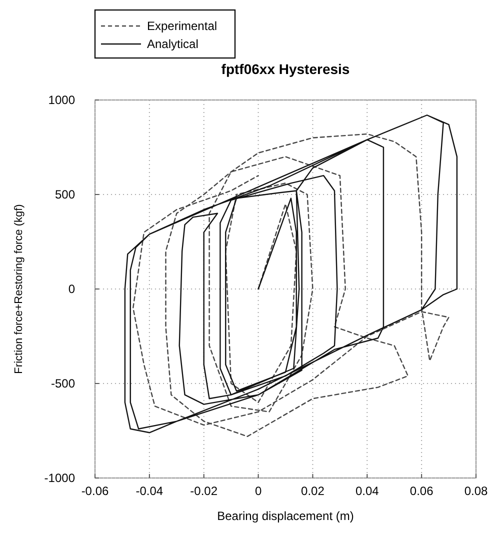  I want to click on x-tick-label: 0, so click(258, 491).